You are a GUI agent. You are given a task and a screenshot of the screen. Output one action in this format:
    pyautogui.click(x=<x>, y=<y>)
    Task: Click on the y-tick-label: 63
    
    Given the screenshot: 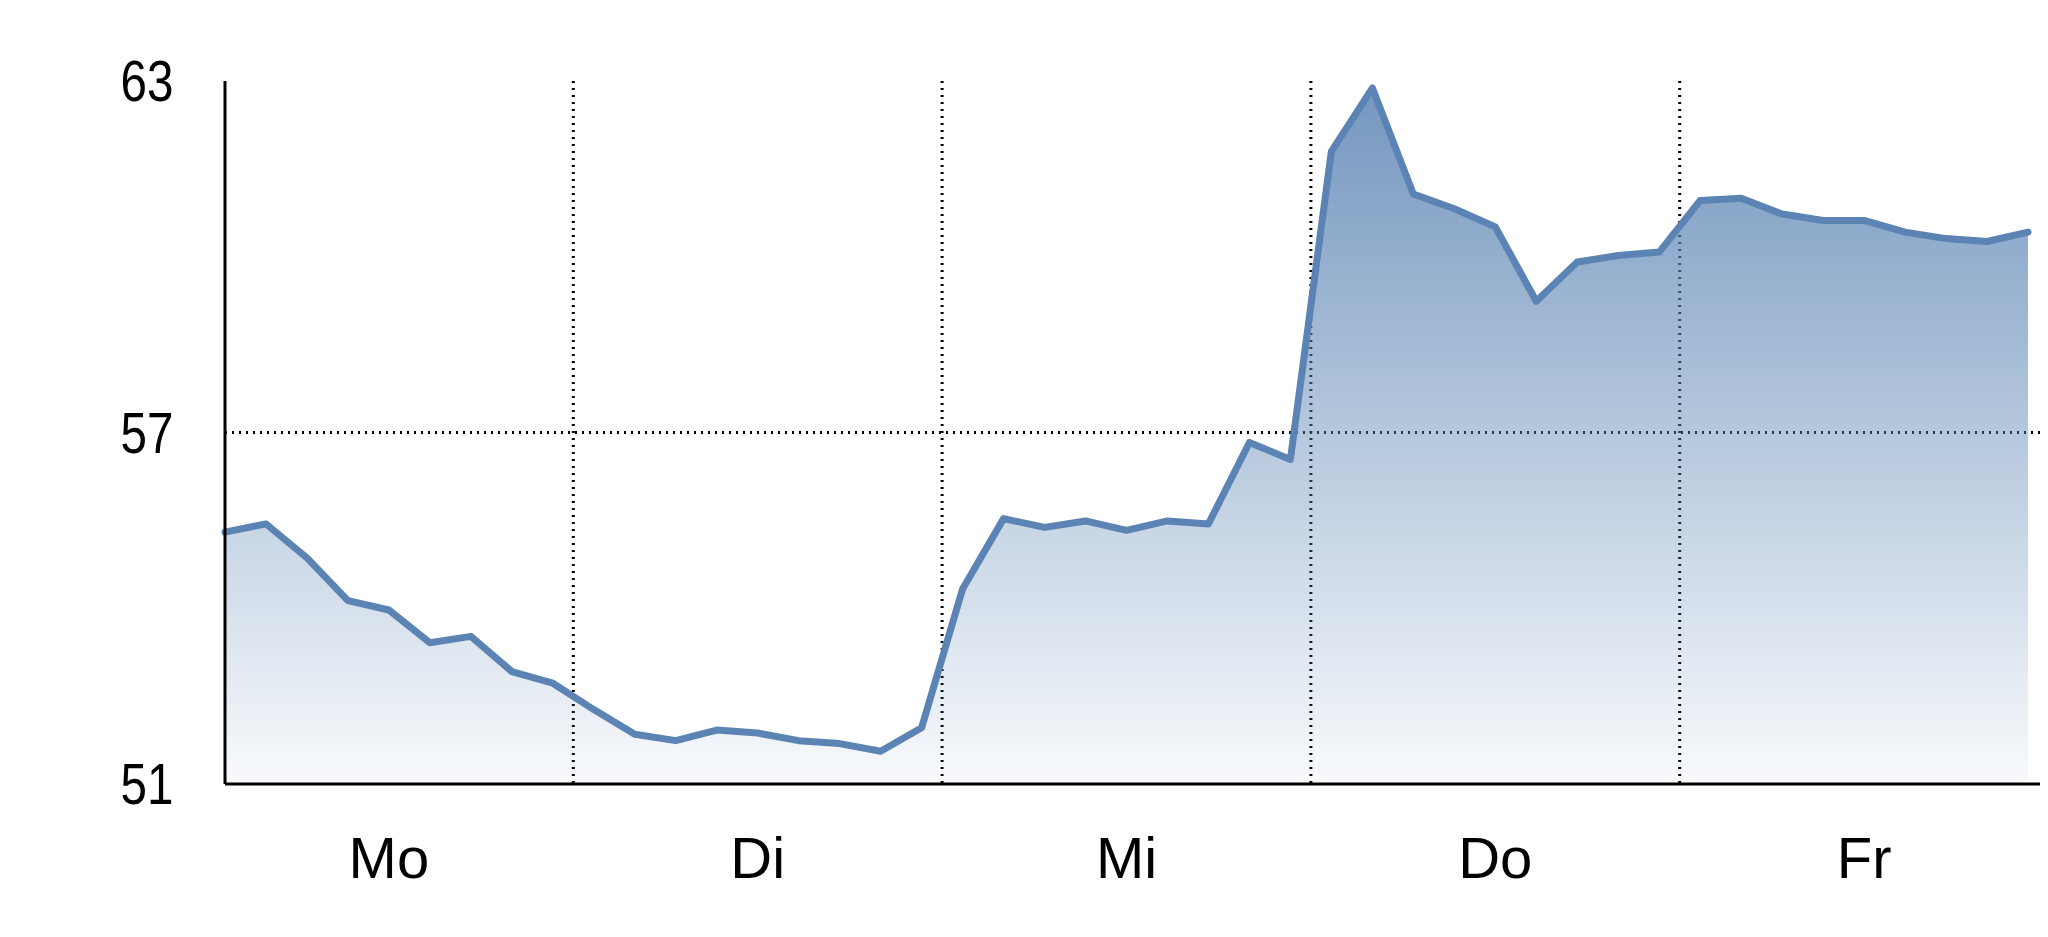 What is the action you would take?
    pyautogui.click(x=147, y=81)
    